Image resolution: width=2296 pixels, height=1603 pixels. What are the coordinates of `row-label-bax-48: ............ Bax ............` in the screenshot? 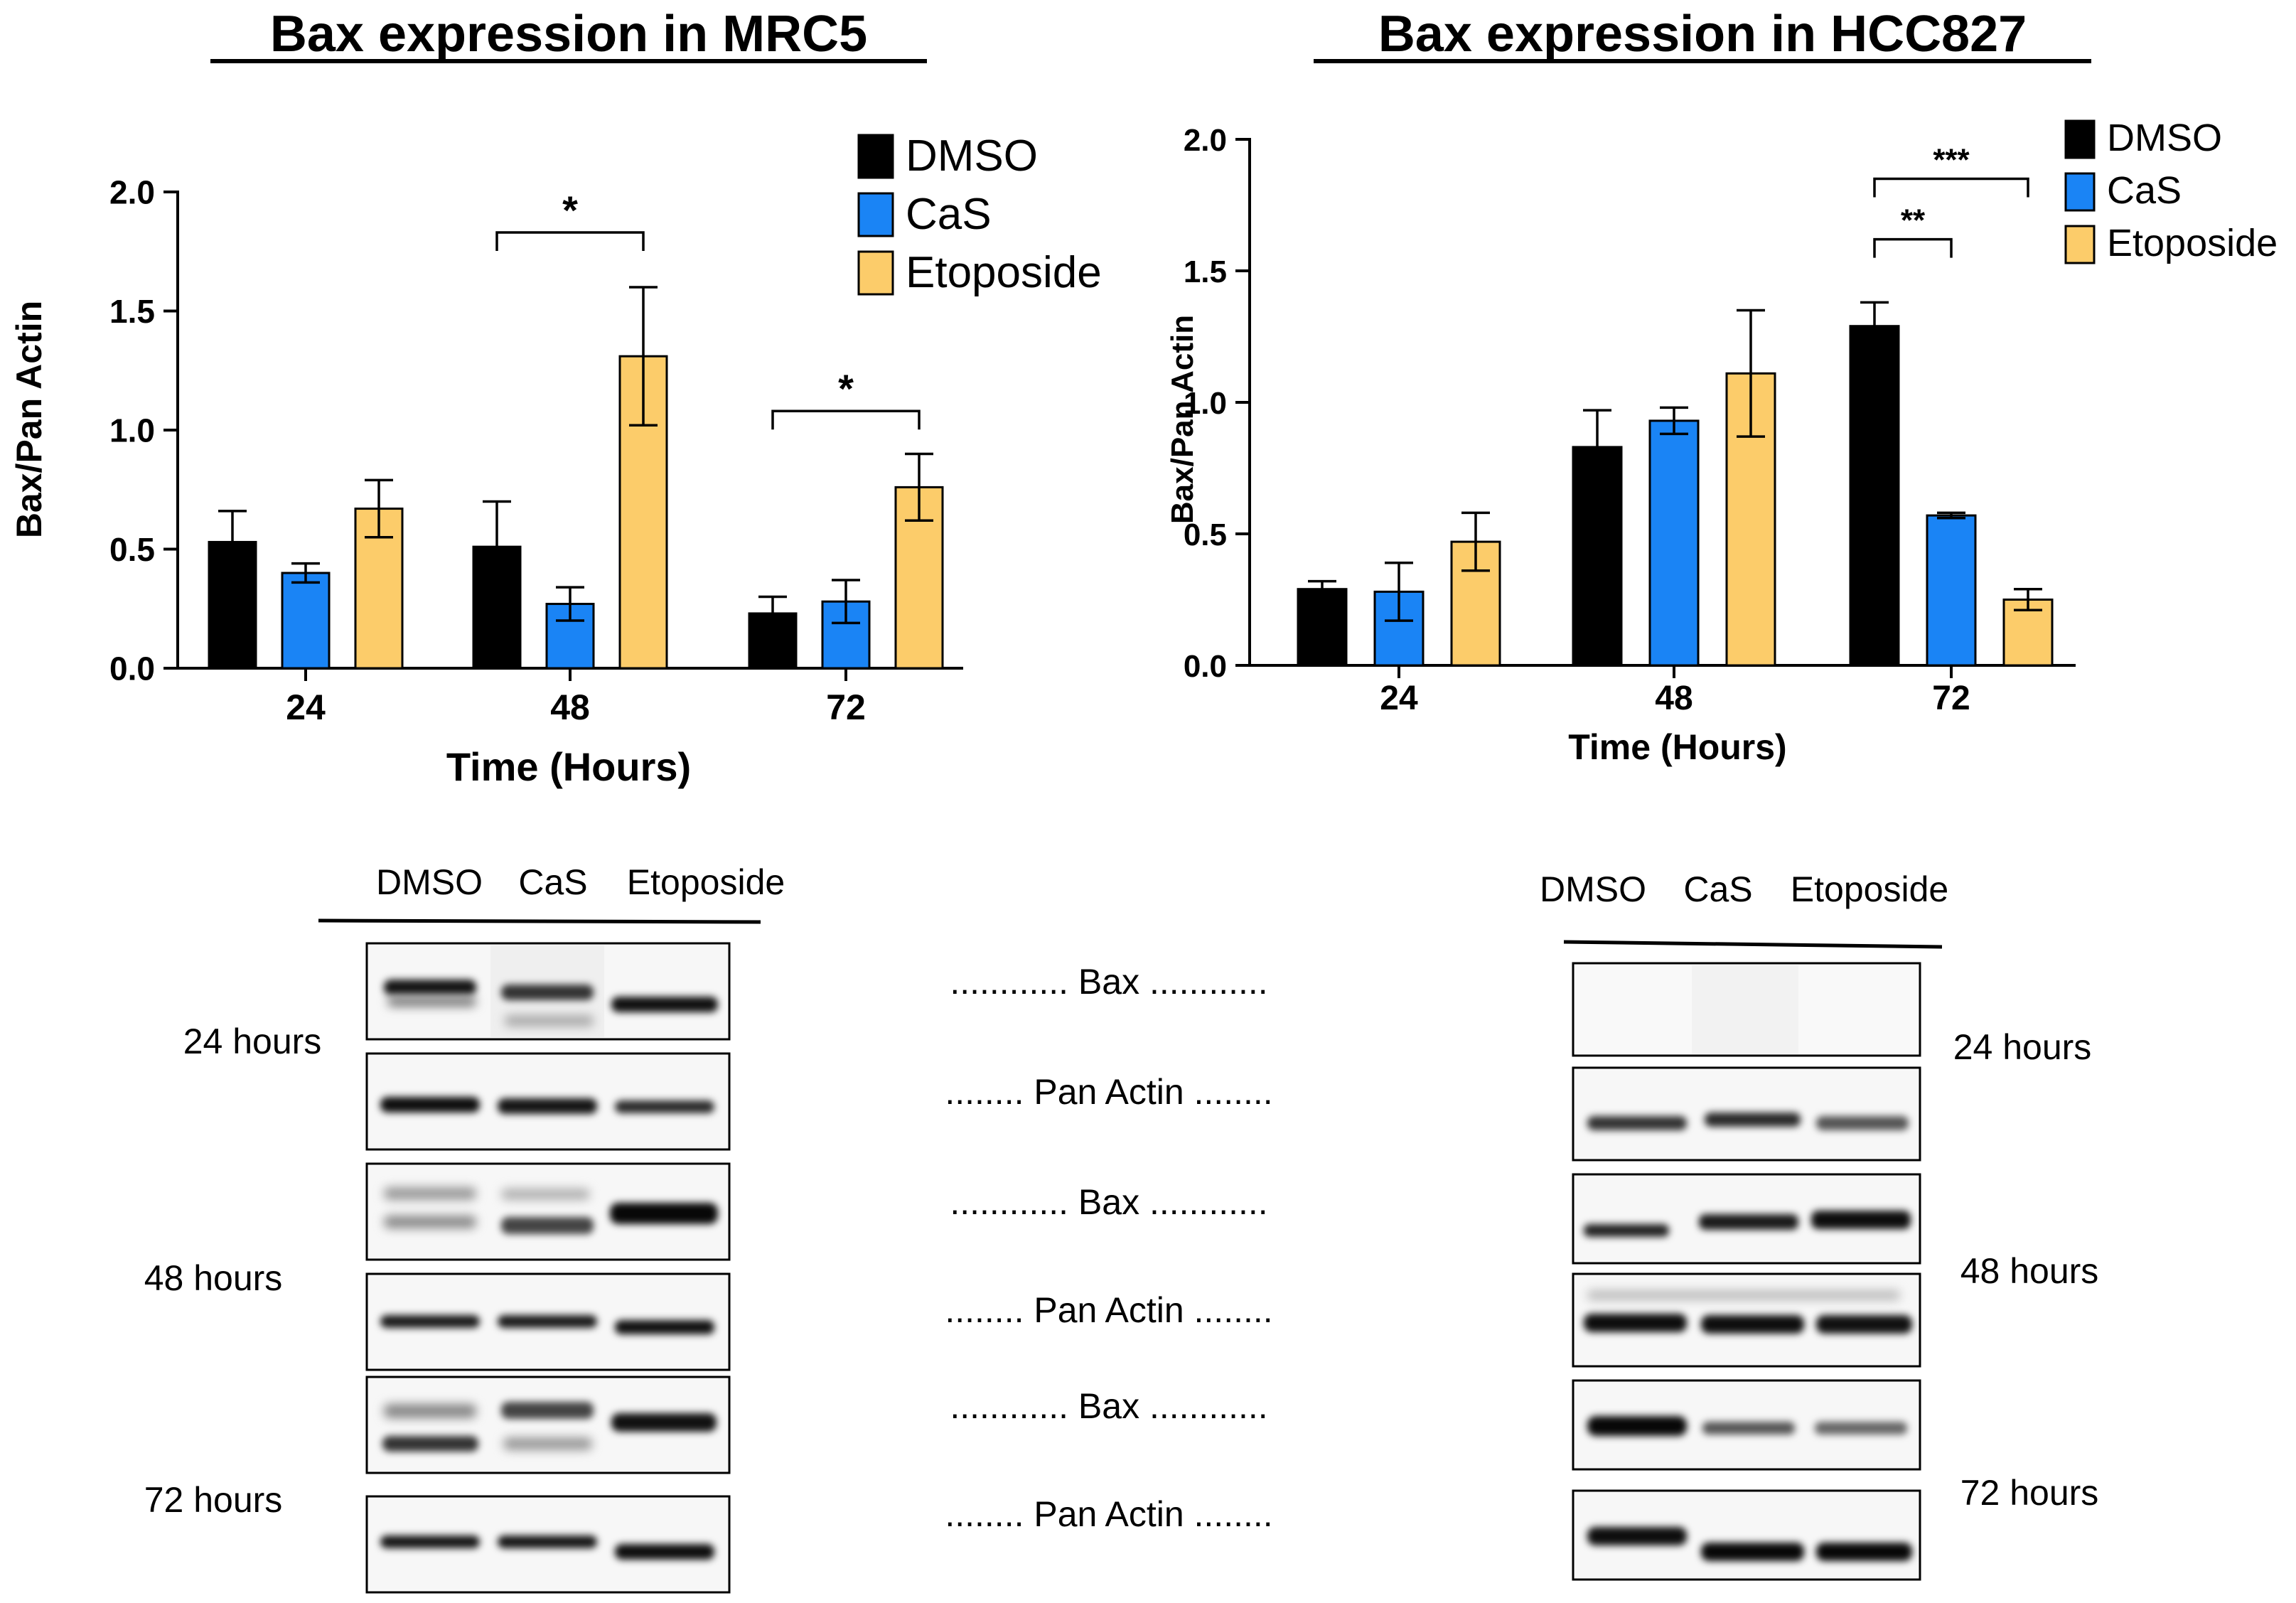 It's located at (1108, 1202).